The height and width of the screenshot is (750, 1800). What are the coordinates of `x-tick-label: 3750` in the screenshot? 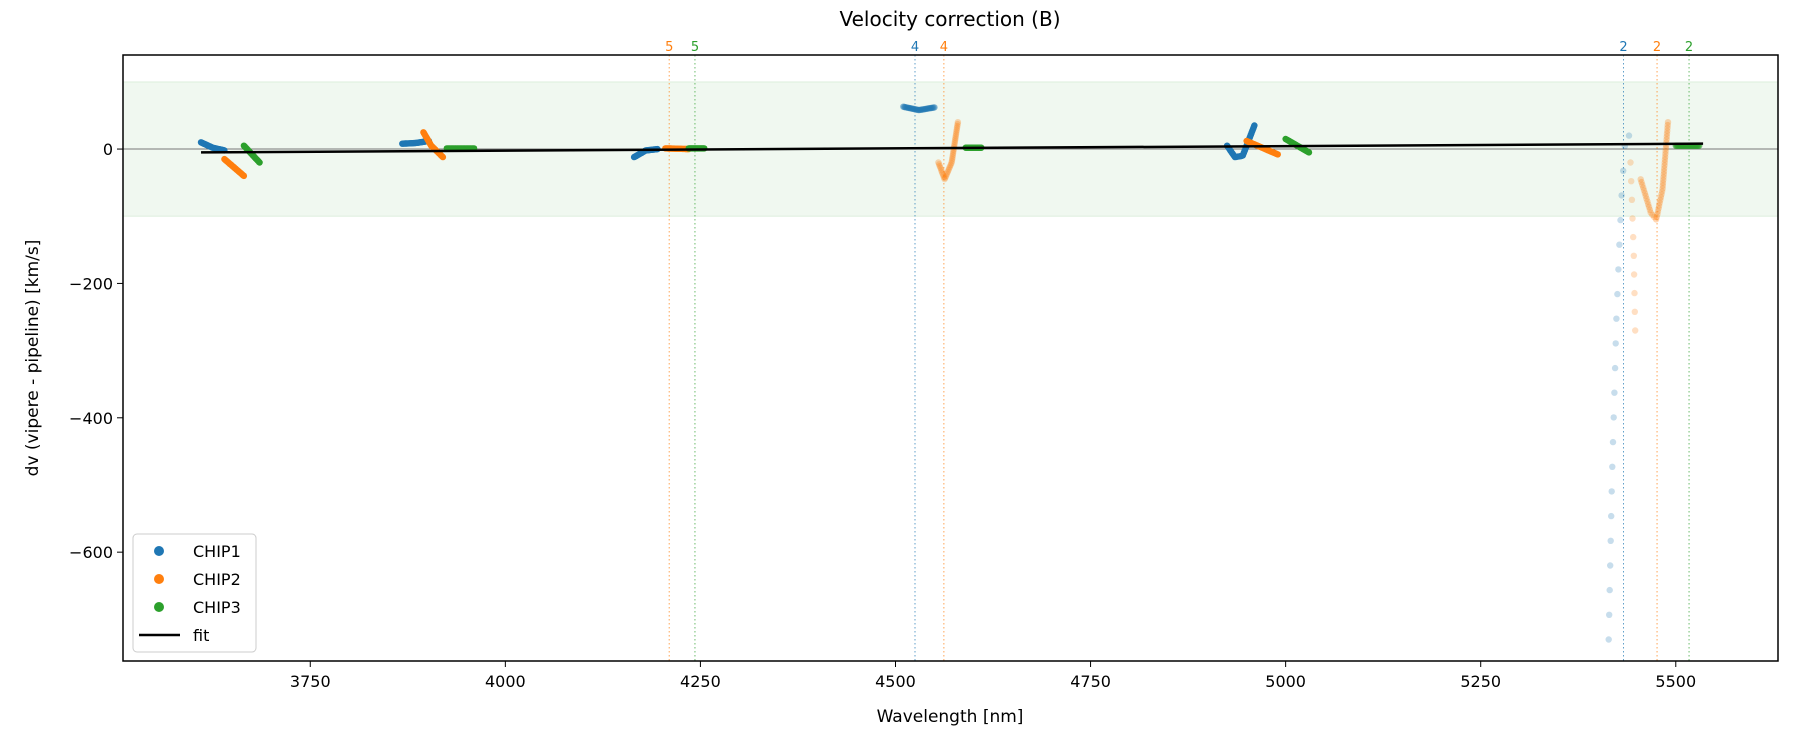 It's located at (310, 681).